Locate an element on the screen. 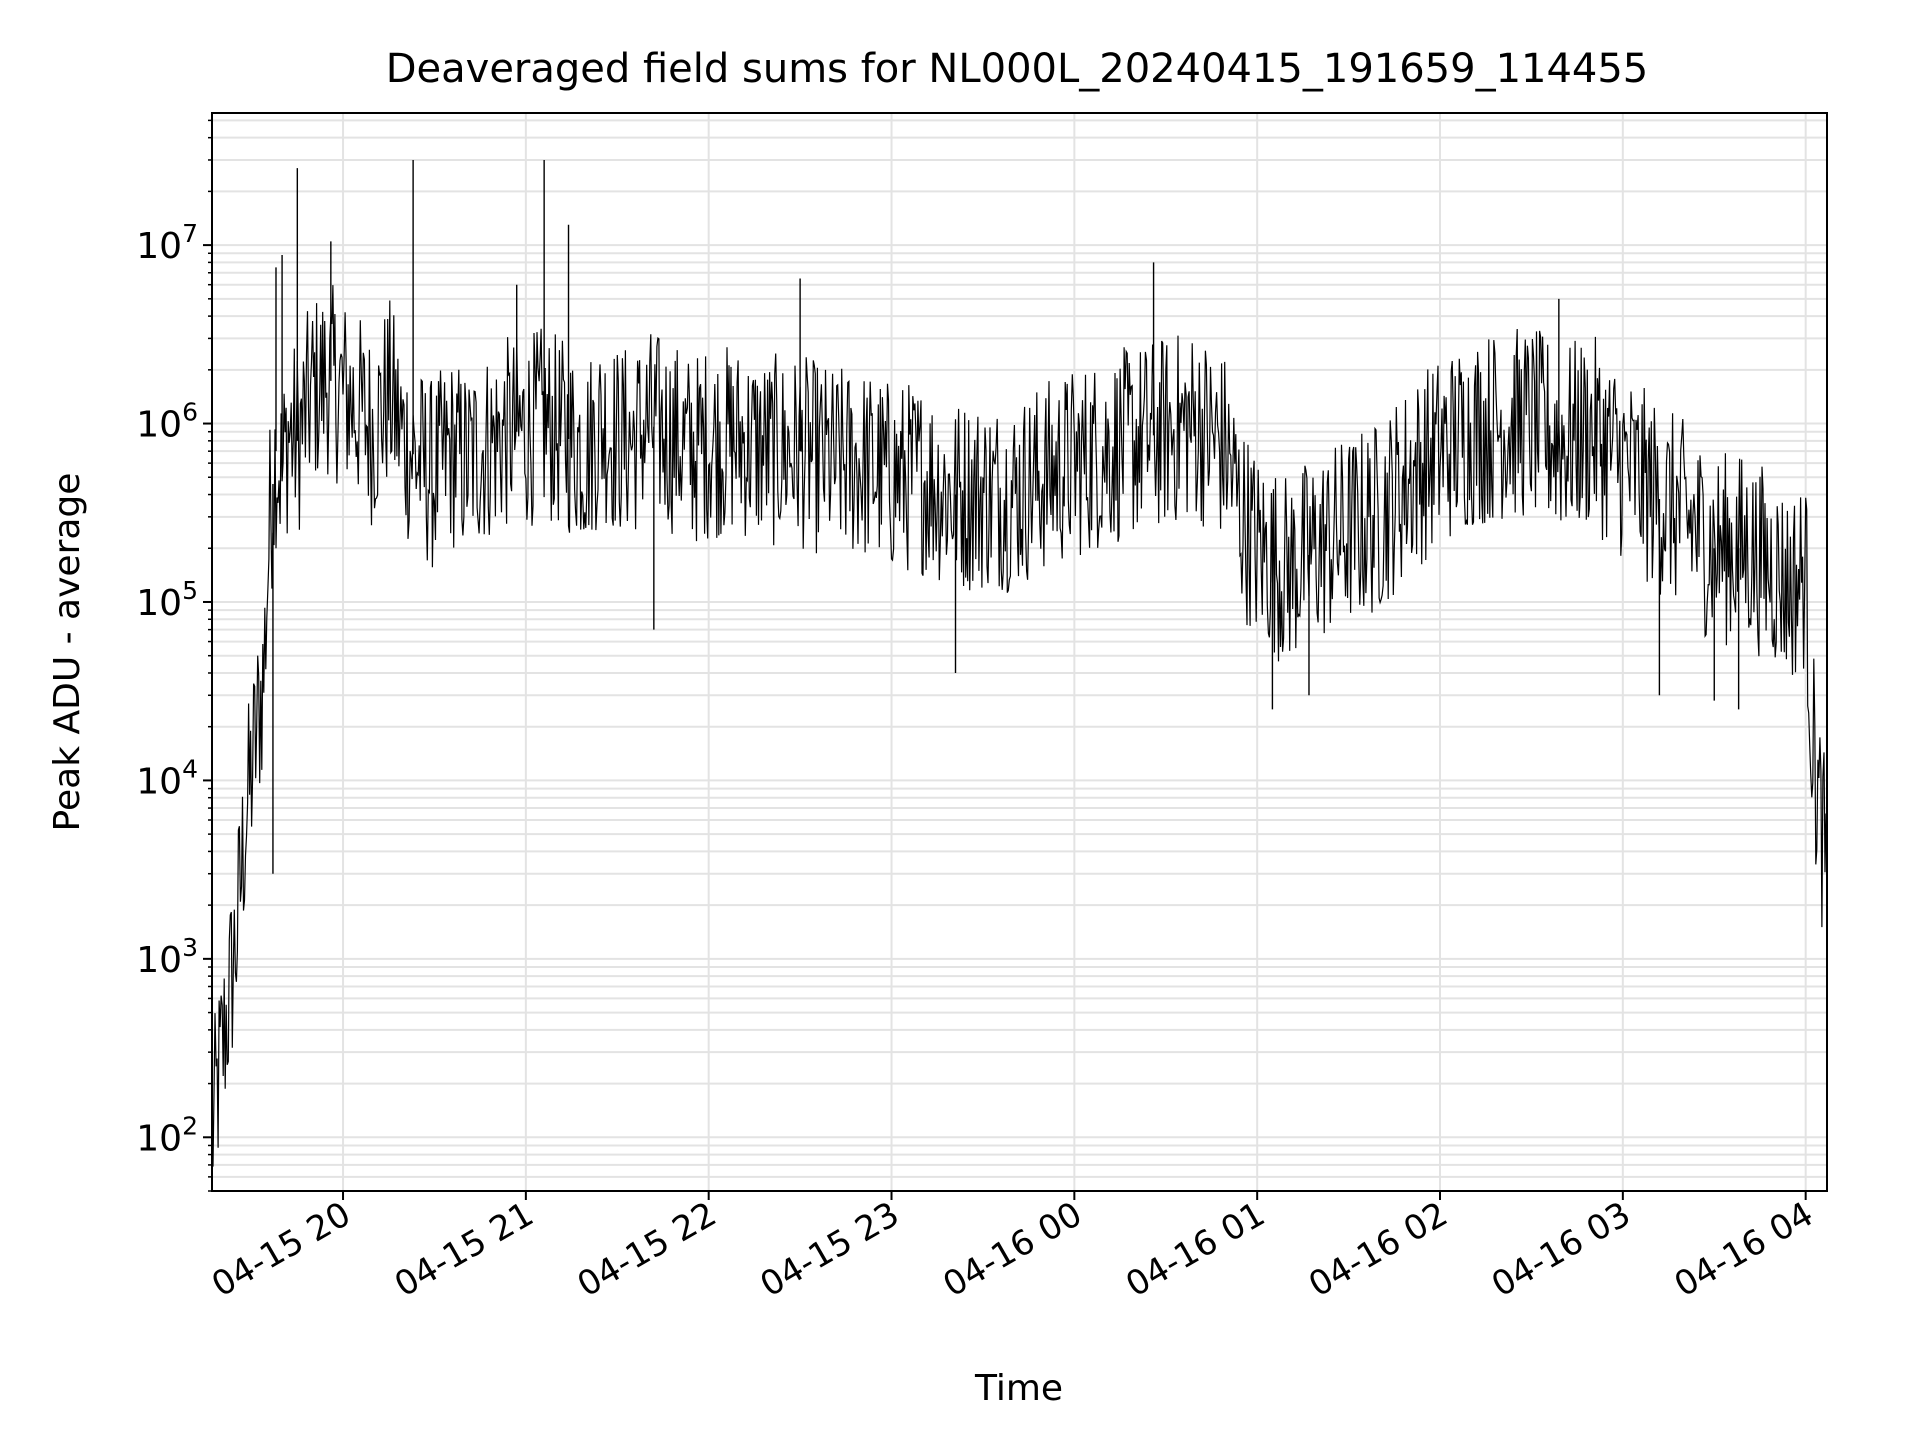 This screenshot has width=1920, height=1440. y-tick-label: 10⁴ is located at coordinates (167, 778).